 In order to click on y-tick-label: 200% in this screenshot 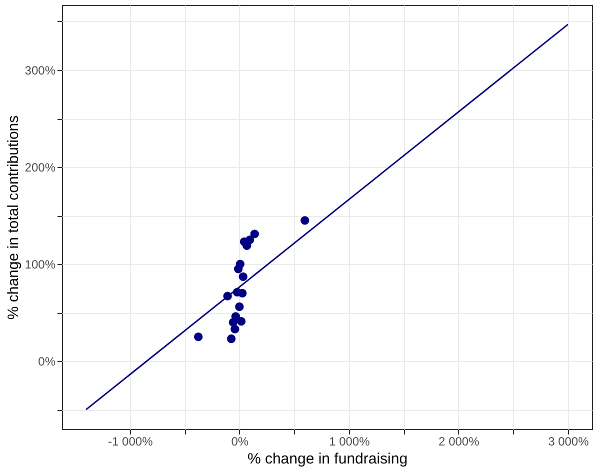, I will do `click(40, 167)`.